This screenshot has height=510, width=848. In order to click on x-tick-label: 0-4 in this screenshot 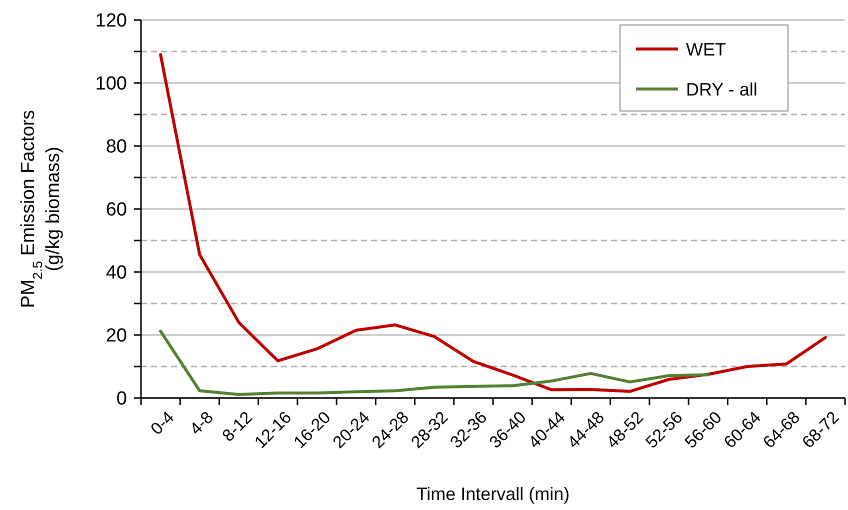, I will do `click(162, 423)`.